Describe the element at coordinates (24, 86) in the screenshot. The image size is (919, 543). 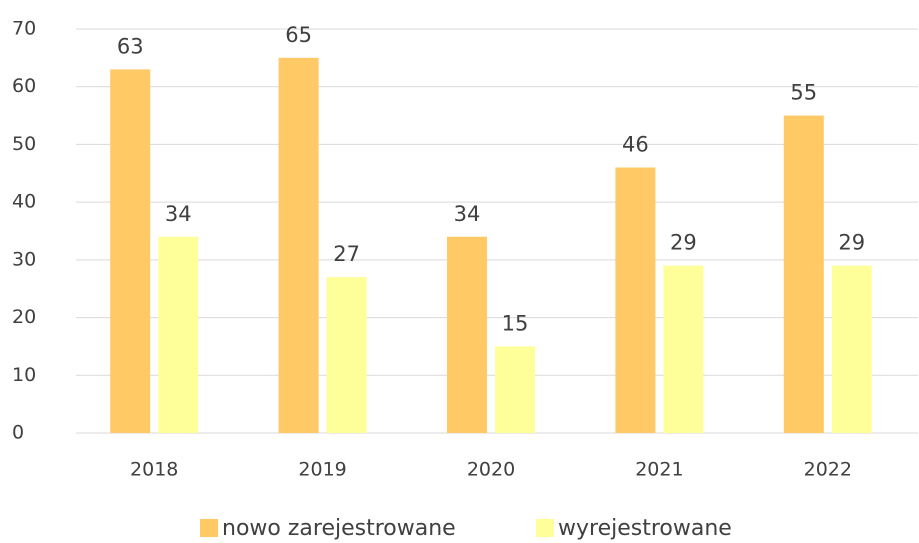
I see `y-tick-label: 60` at that location.